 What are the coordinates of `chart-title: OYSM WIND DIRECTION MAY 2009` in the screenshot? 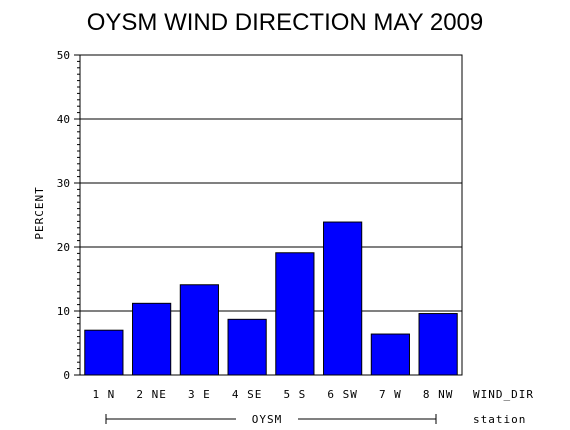 It's located at (285, 22).